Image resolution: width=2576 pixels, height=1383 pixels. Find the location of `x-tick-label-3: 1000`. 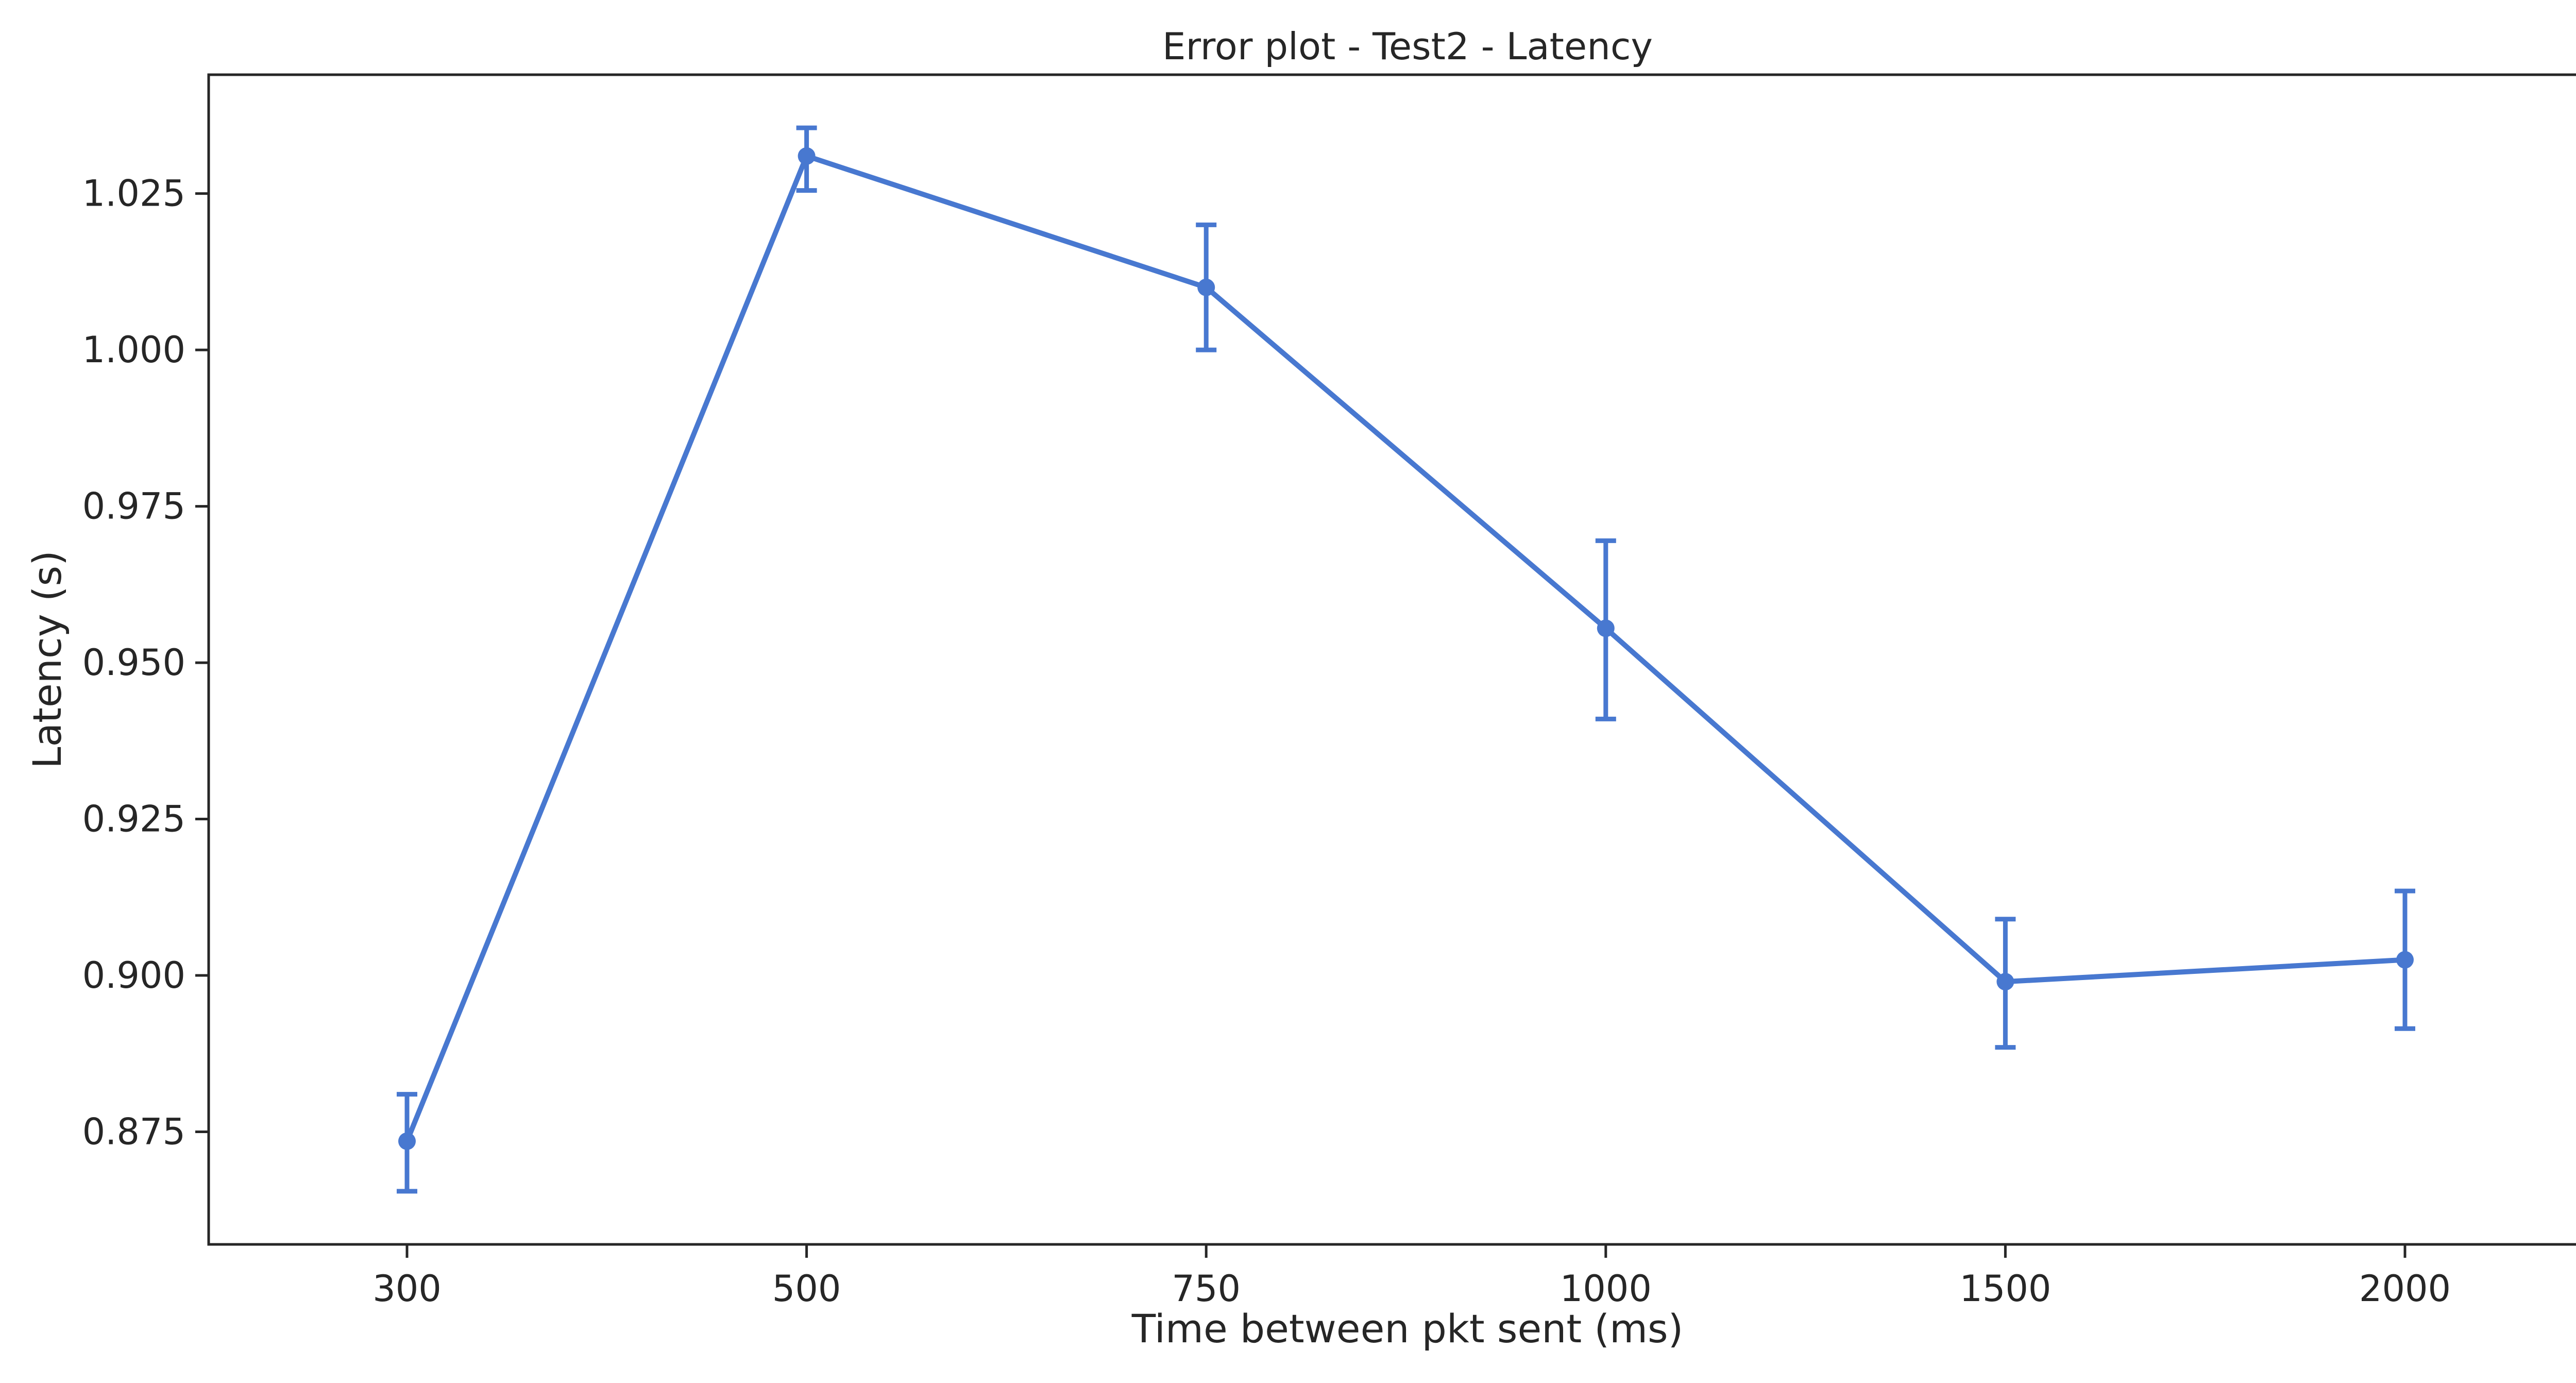

x-tick-label-3: 1000 is located at coordinates (1606, 1289).